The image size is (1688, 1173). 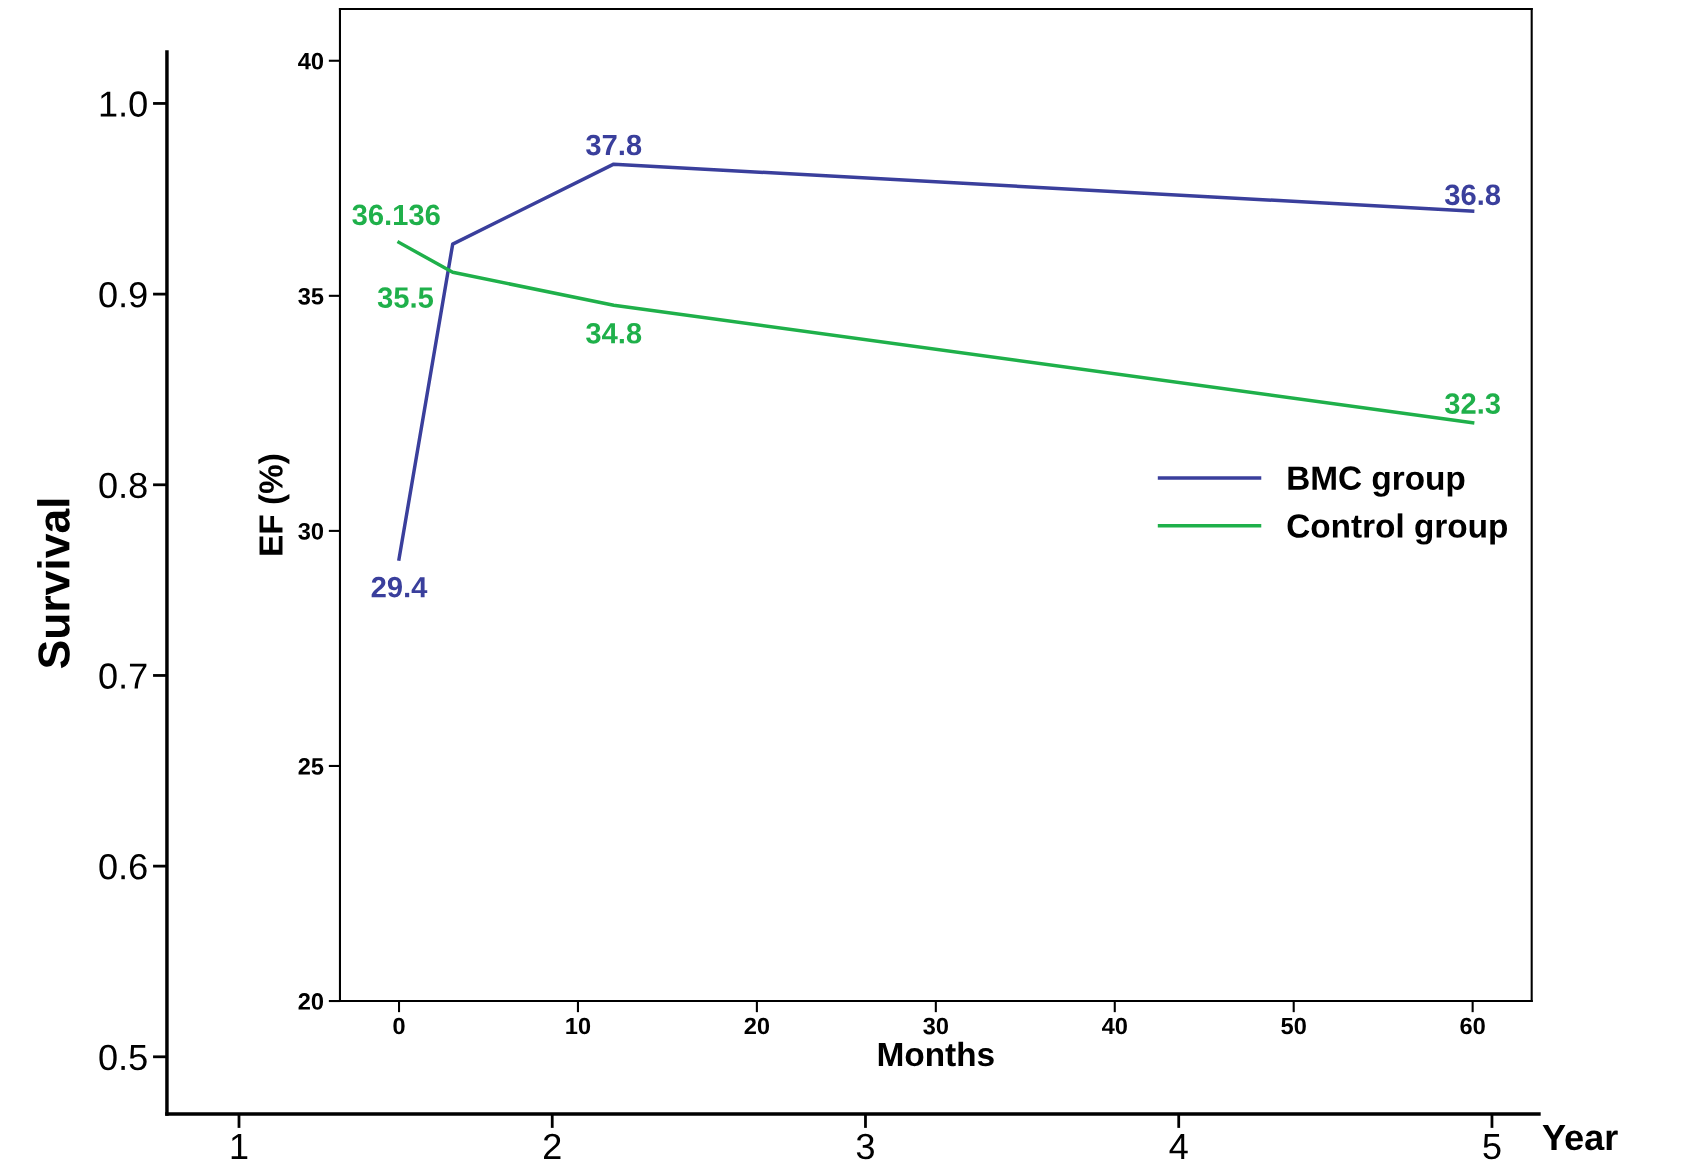 I want to click on x-tick-label: 30, so click(x=935, y=1026).